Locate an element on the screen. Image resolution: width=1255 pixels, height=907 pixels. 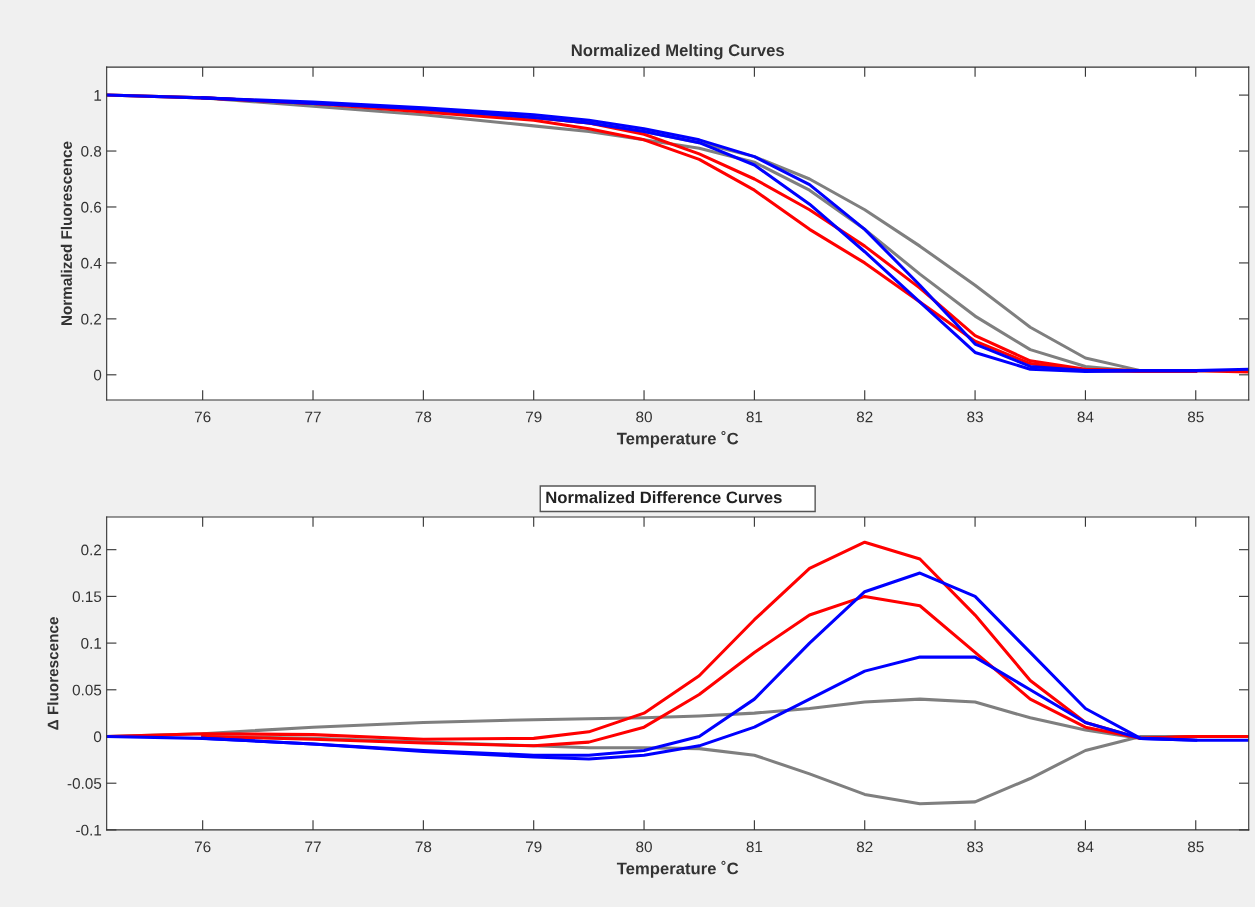
y-tick-label: -0.05 is located at coordinates (84, 783).